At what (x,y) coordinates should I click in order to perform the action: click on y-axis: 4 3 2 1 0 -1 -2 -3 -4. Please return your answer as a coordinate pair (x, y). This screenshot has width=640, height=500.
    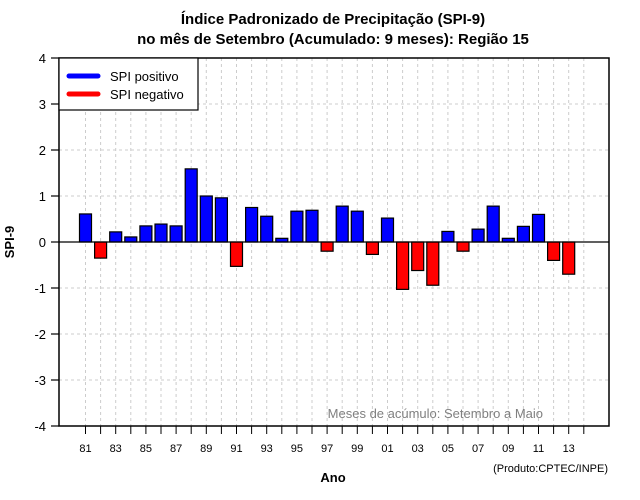
    Looking at the image, I should click on (46, 242).